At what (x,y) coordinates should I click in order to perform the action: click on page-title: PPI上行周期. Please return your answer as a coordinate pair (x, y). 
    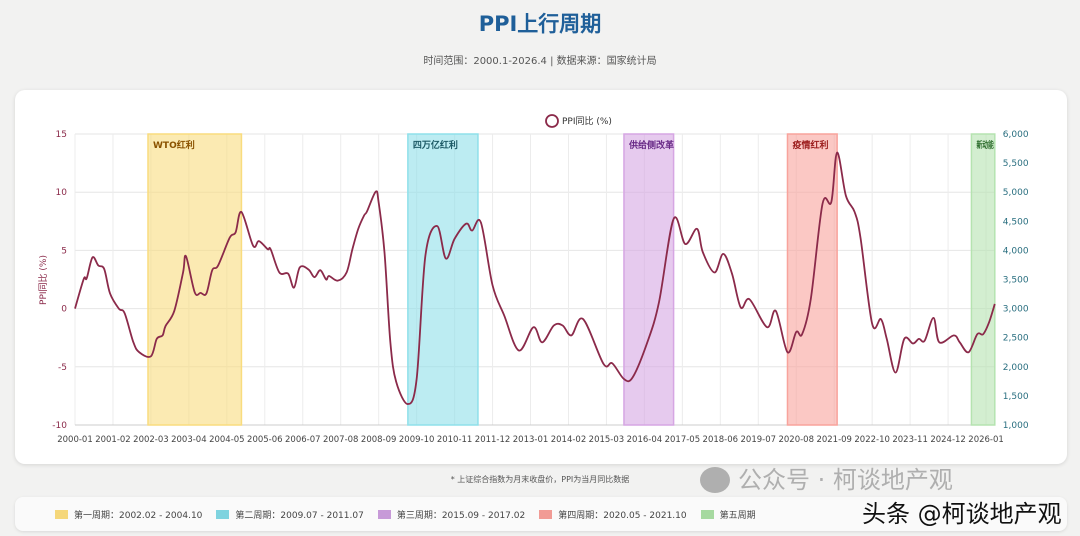
    Looking at the image, I should click on (540, 24).